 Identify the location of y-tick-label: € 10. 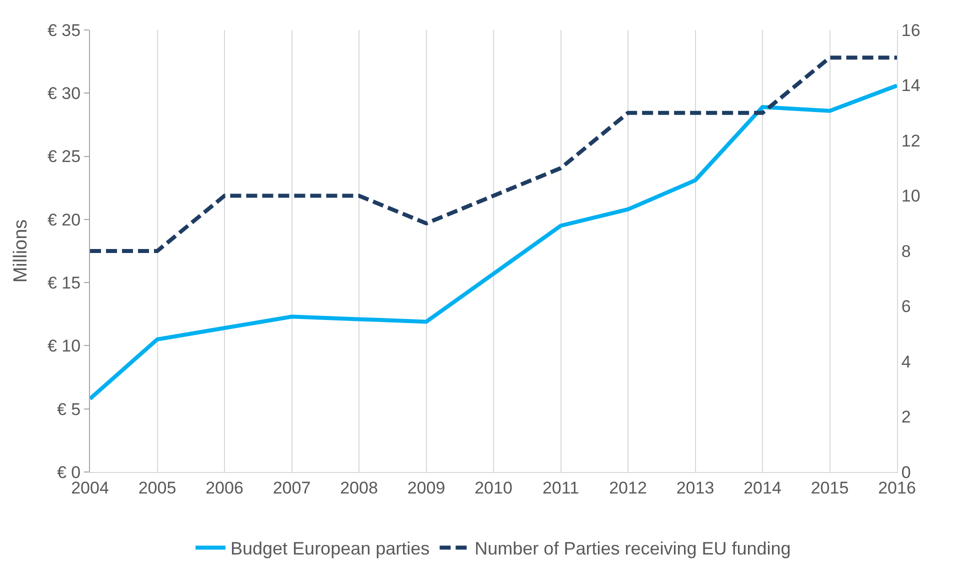
(64, 346).